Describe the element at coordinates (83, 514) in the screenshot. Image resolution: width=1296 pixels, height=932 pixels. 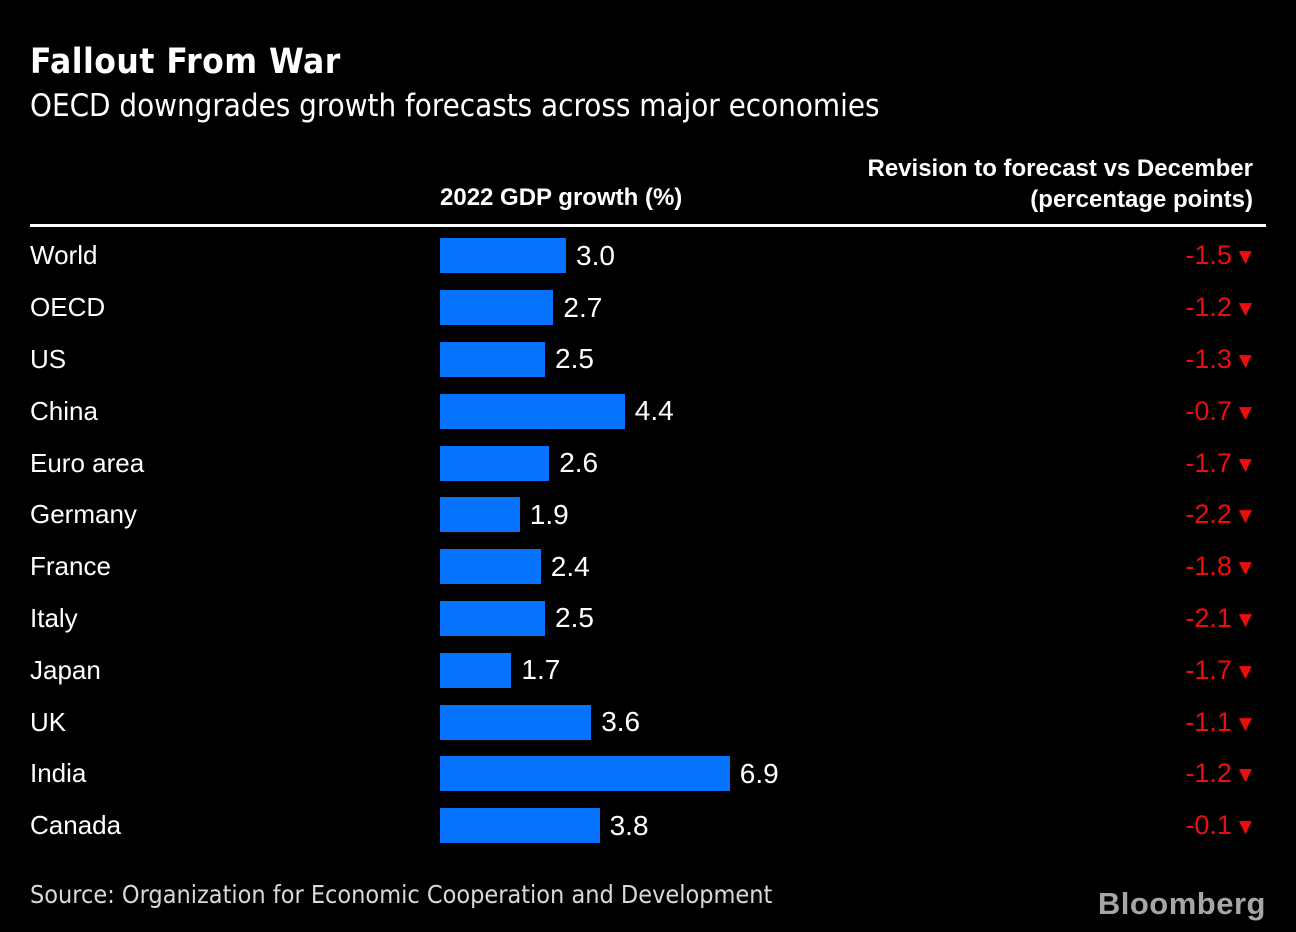
I see `row-label: Germany` at that location.